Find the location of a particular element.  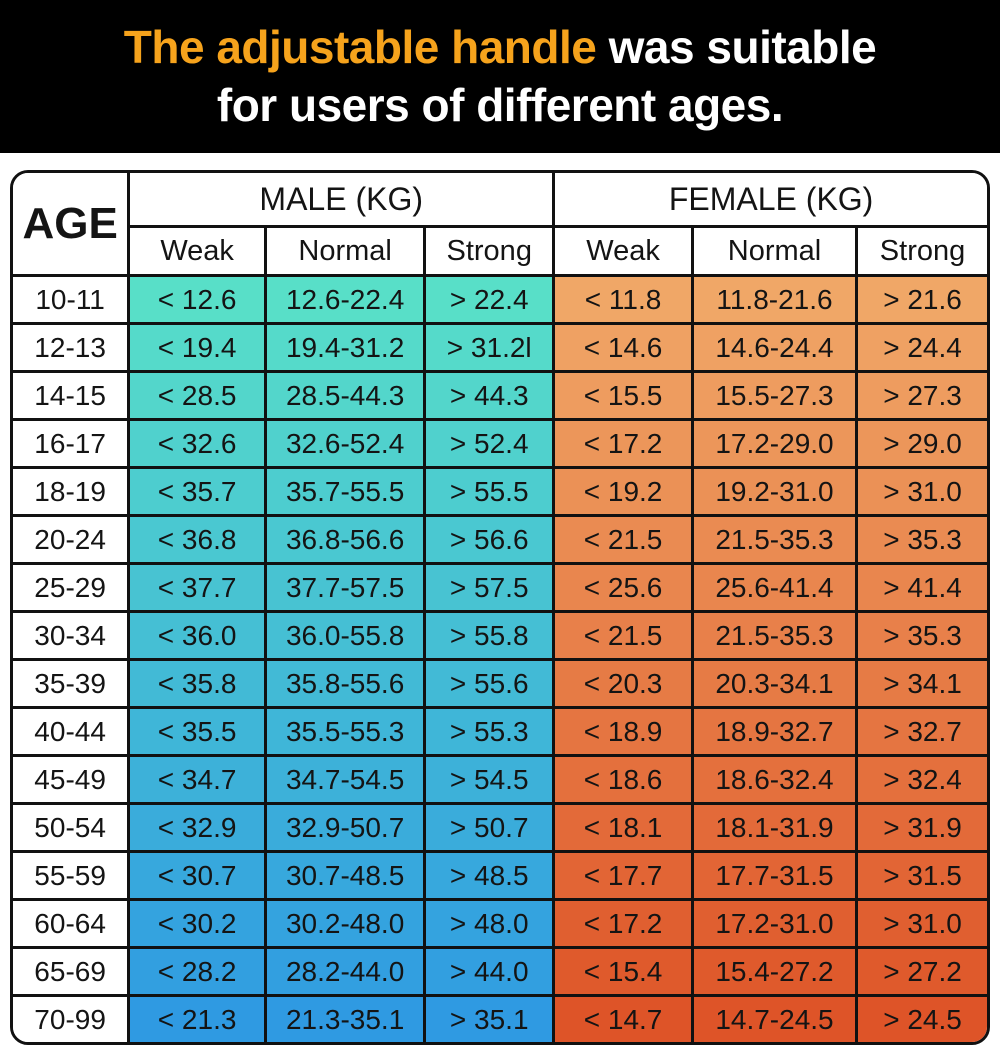

female-value-cell: < 21.5 is located at coordinates (623, 539).